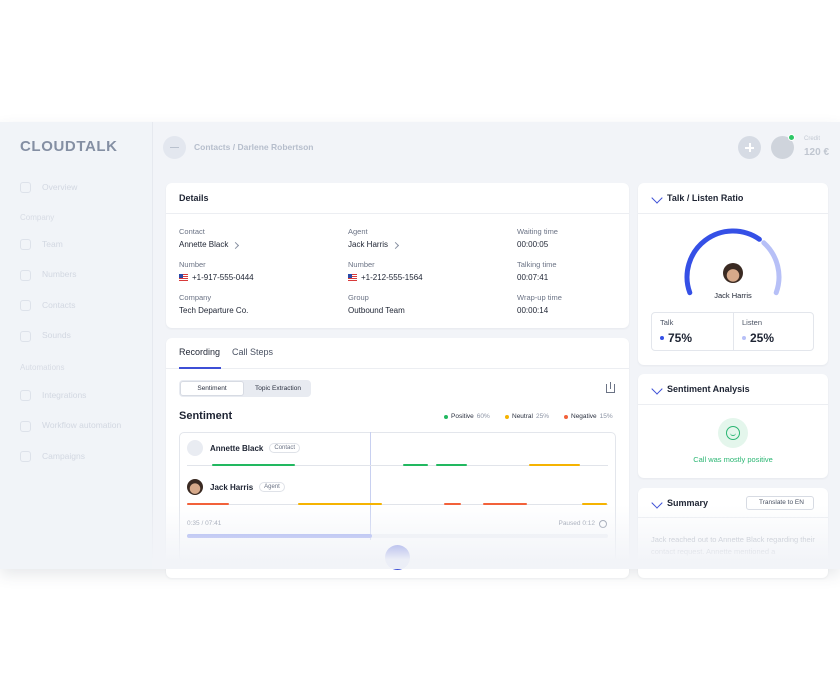 This screenshot has height=690, width=840. I want to click on field-label: Group, so click(358, 297).